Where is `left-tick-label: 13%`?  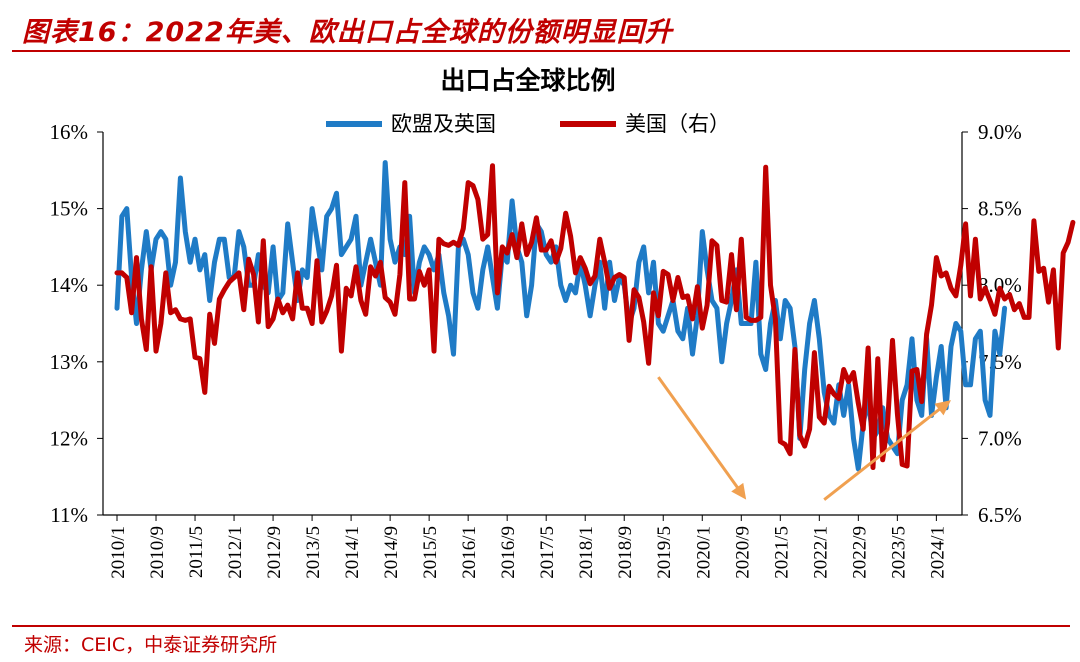 left-tick-label: 13% is located at coordinates (69, 362).